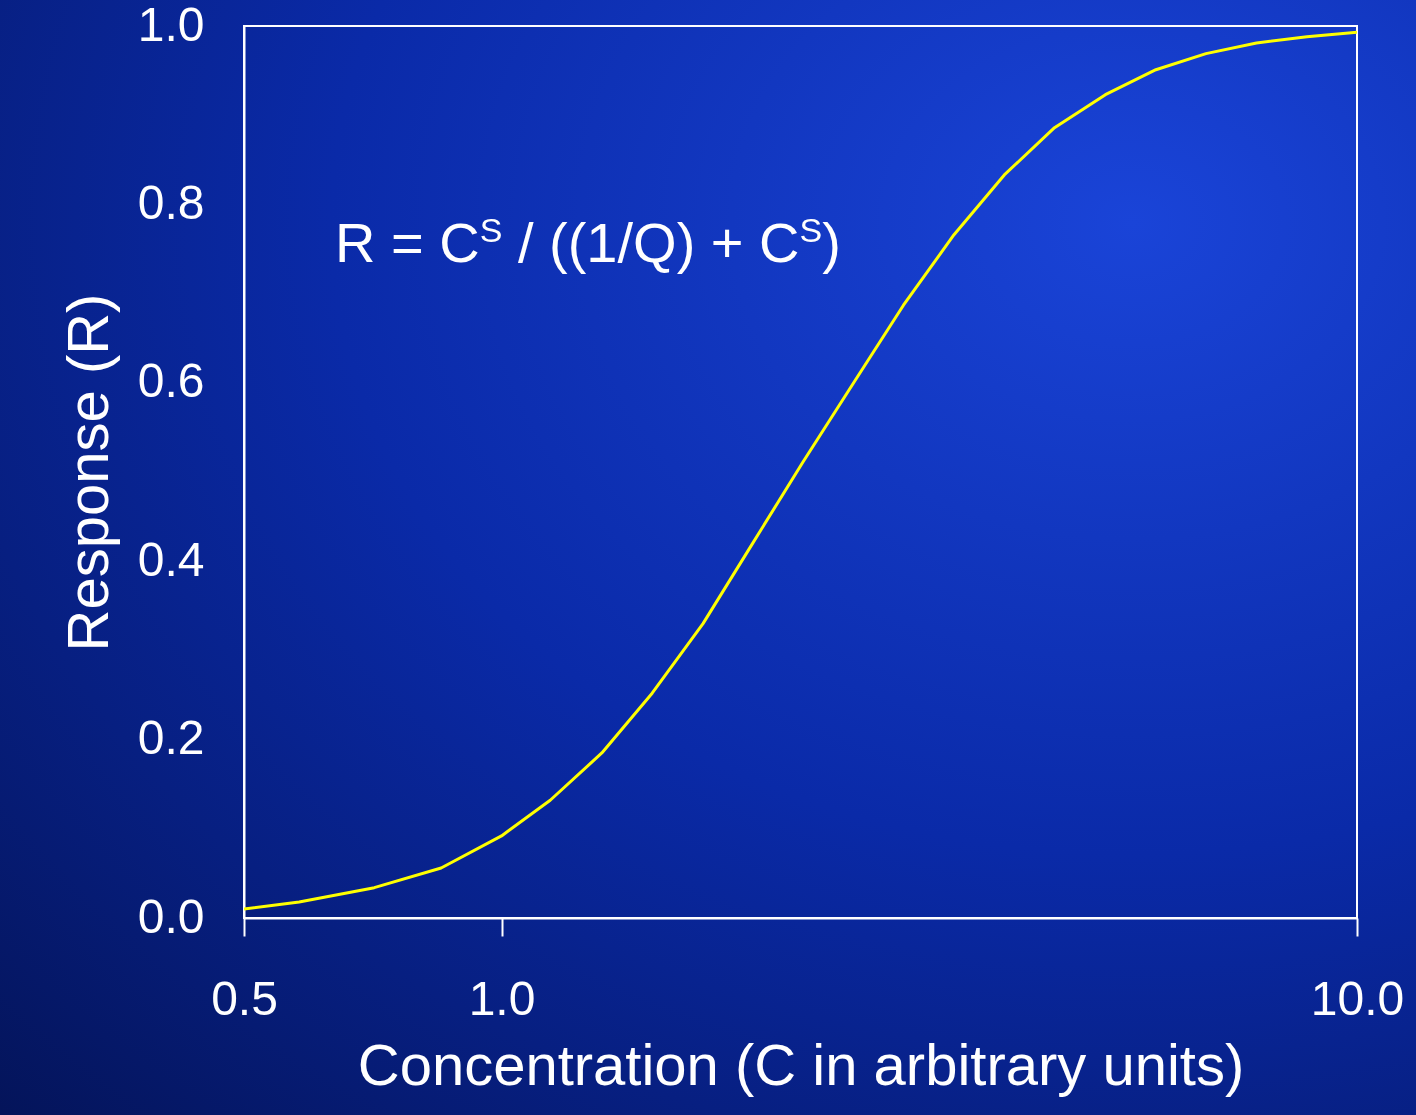 This screenshot has width=1416, height=1115. Describe the element at coordinates (87, 472) in the screenshot. I see `y-axis-title: Response (R)` at that location.